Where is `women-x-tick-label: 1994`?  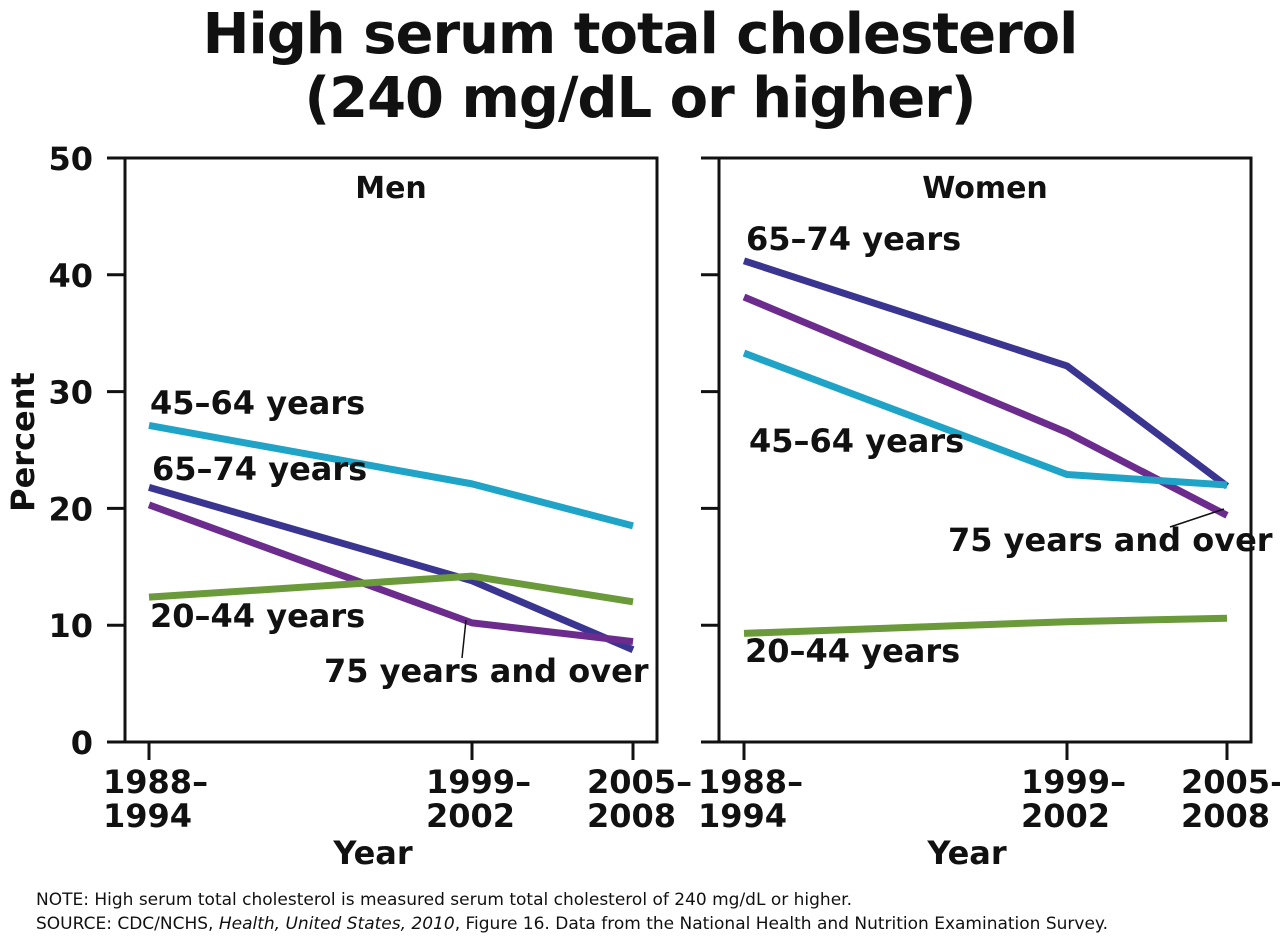 women-x-tick-label: 1994 is located at coordinates (742, 816).